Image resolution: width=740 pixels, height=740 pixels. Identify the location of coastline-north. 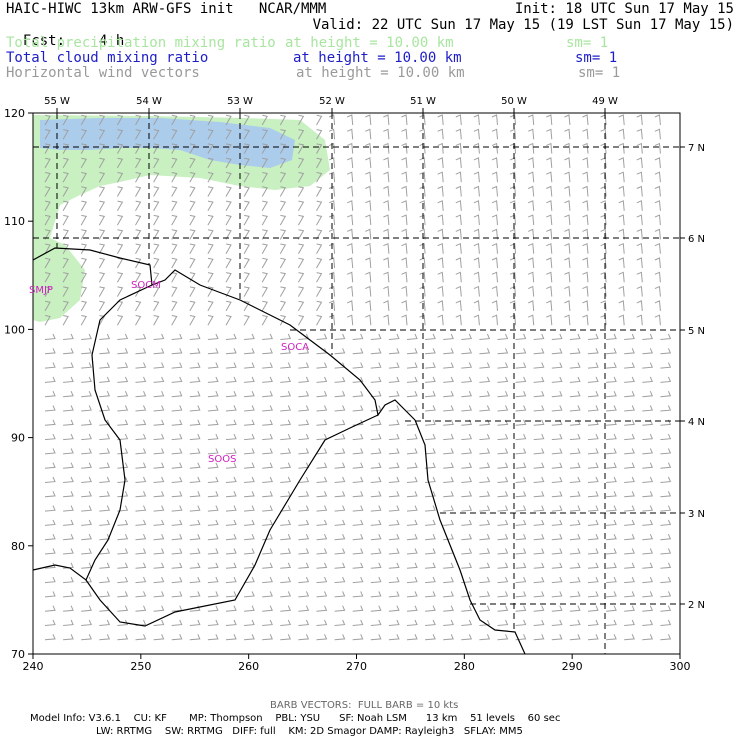
(224, 334).